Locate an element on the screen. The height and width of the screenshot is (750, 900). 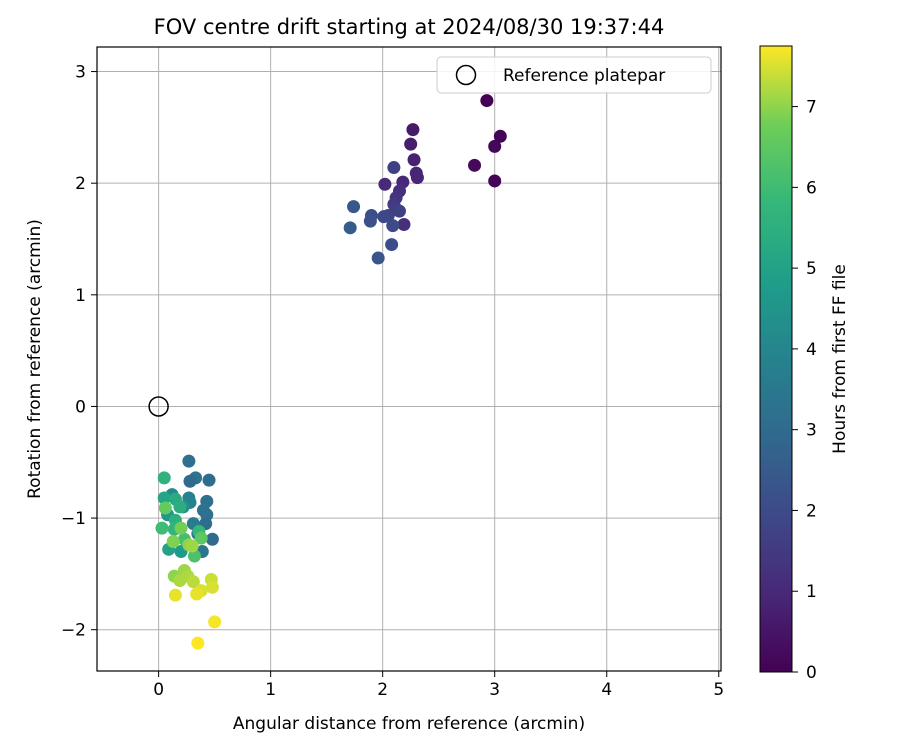
colorbar-tick-label: 0 is located at coordinates (811, 673).